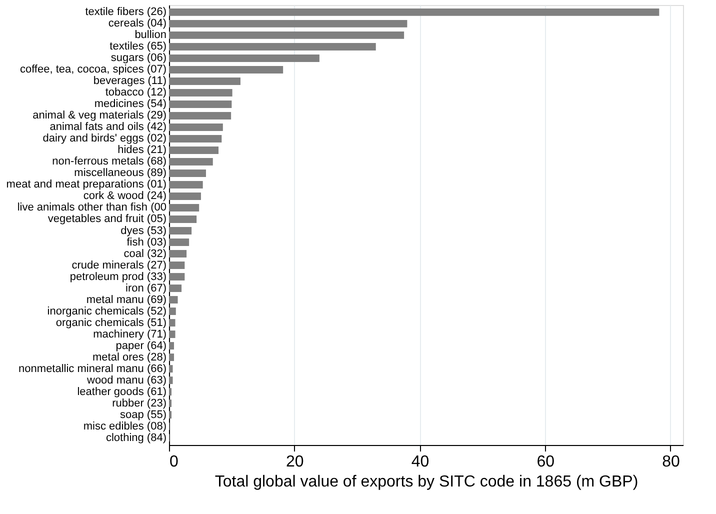 The image size is (716, 514). What do you see at coordinates (111, 322) in the screenshot?
I see `y-tick-label: organic chemicals (51)` at bounding box center [111, 322].